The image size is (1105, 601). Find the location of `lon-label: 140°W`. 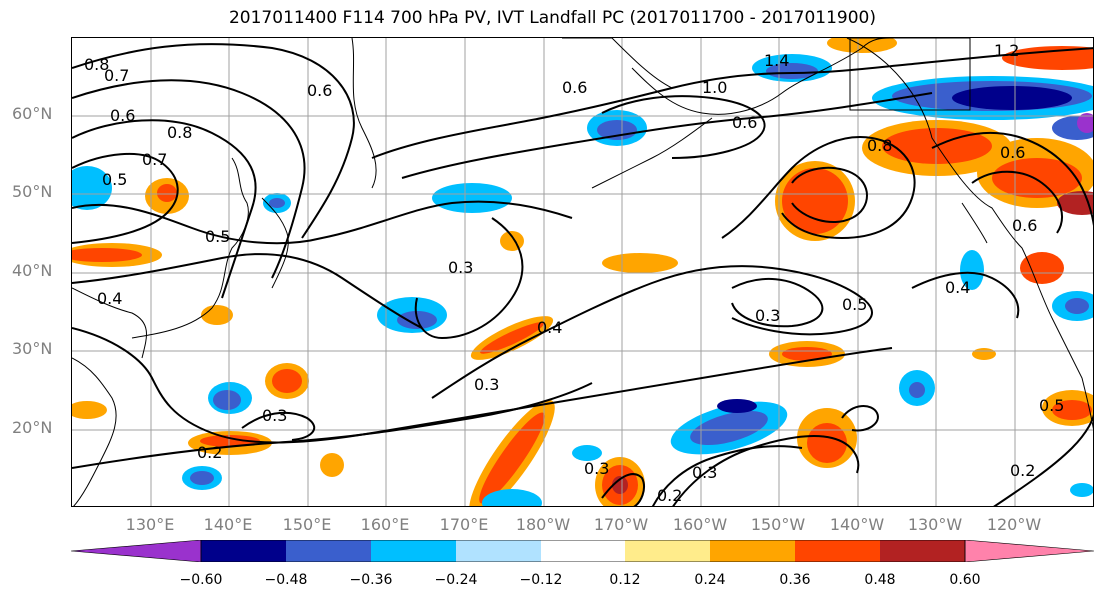

lon-label: 140°W is located at coordinates (857, 524).